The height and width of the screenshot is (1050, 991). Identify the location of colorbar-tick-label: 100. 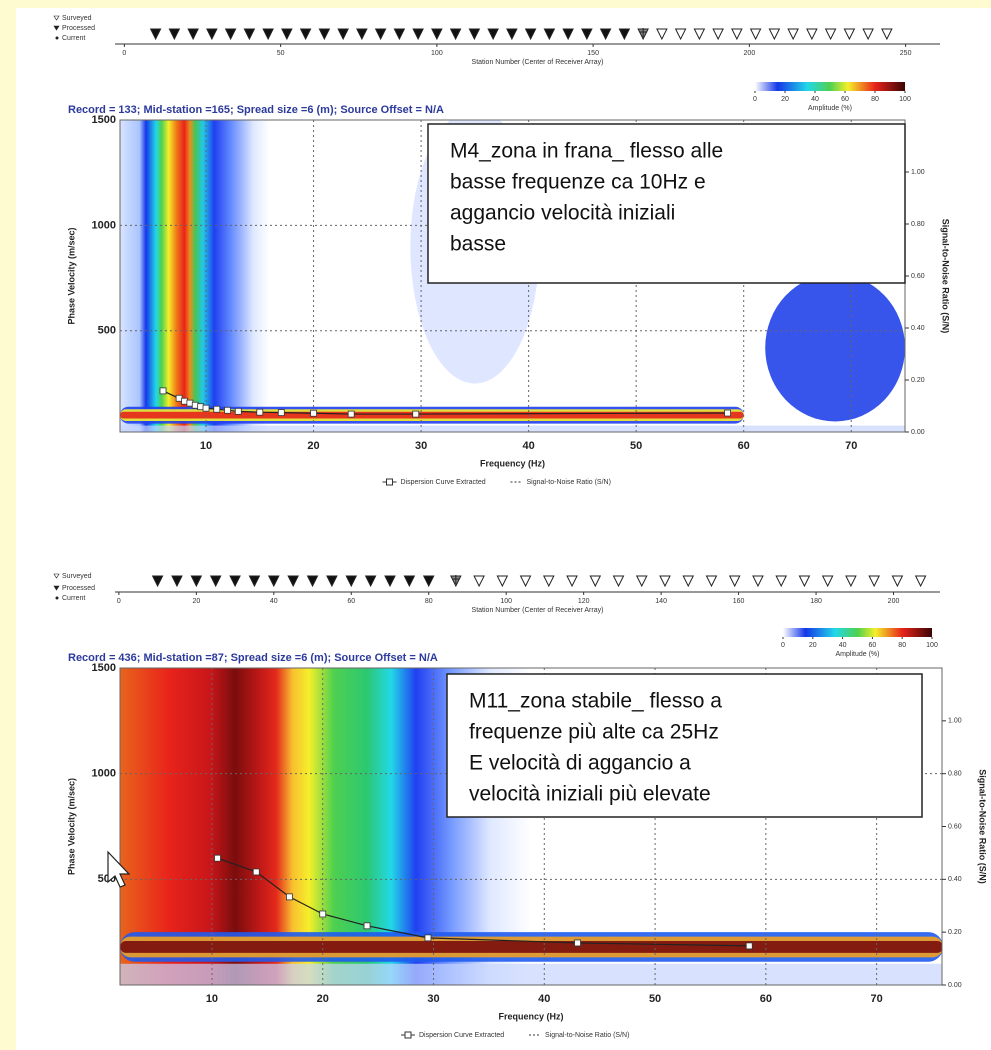
(932, 645).